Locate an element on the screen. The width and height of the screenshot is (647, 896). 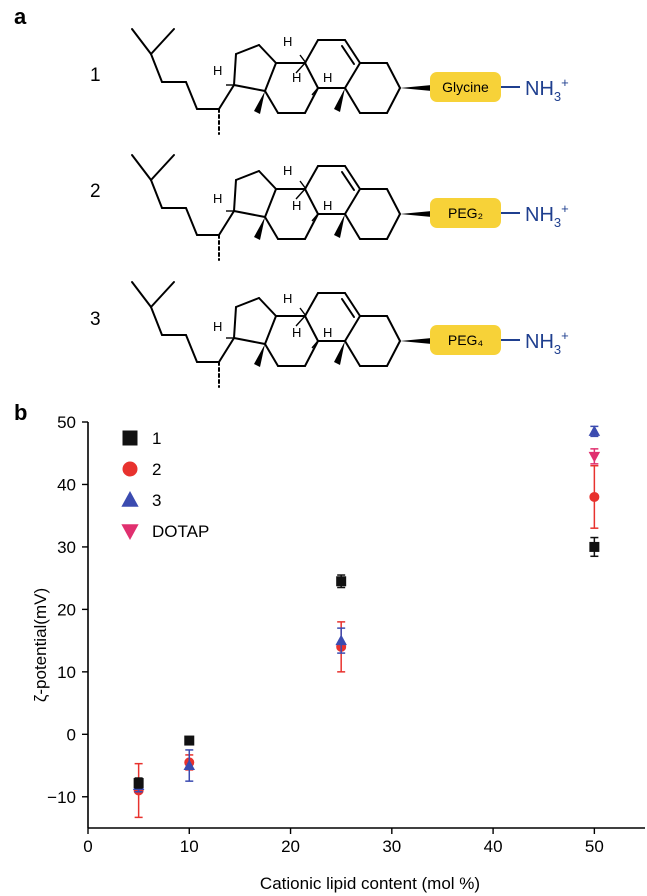
y-tick-label: 10 is located at coordinates (66, 672).